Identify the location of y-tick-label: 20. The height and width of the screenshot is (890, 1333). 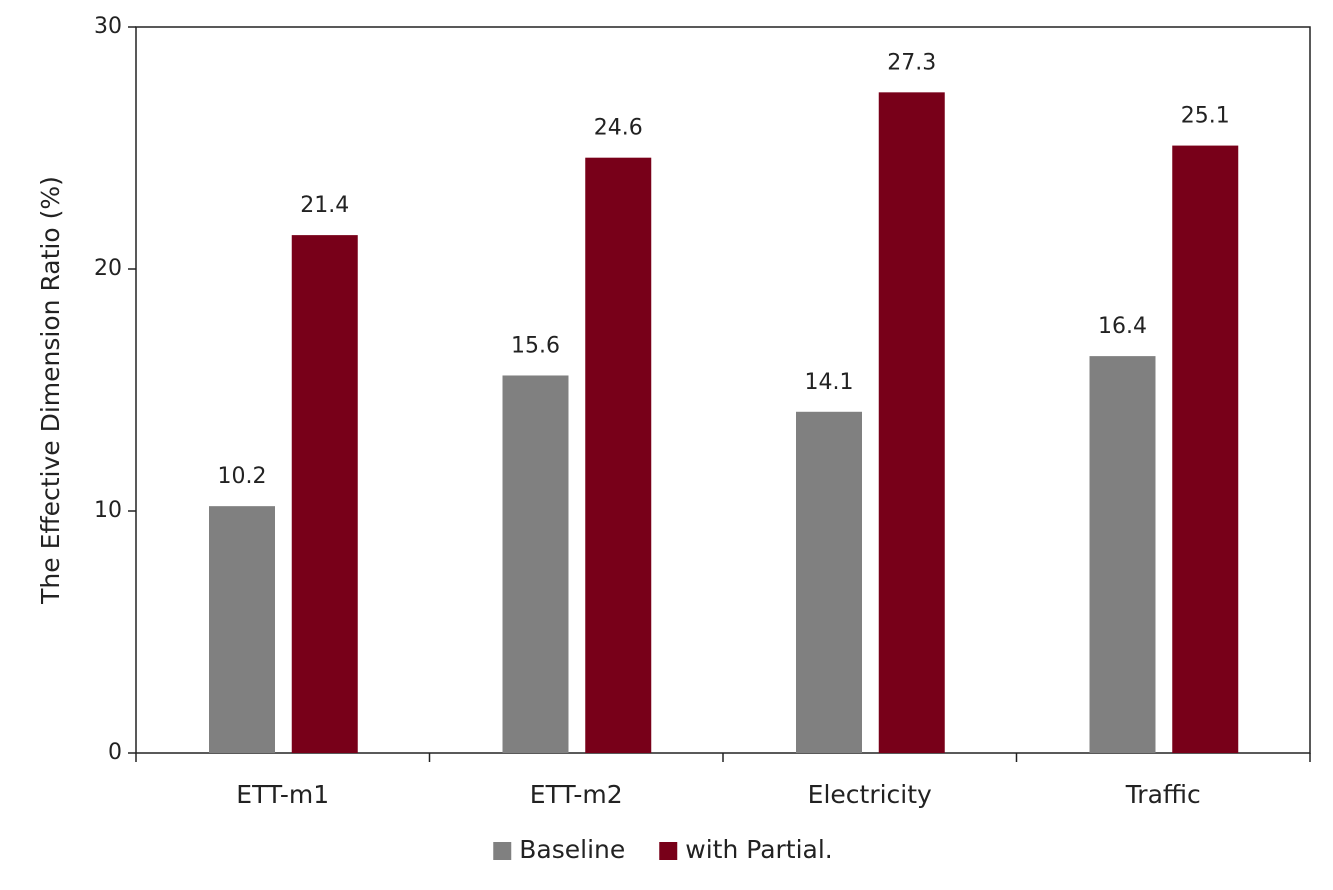
(108, 268).